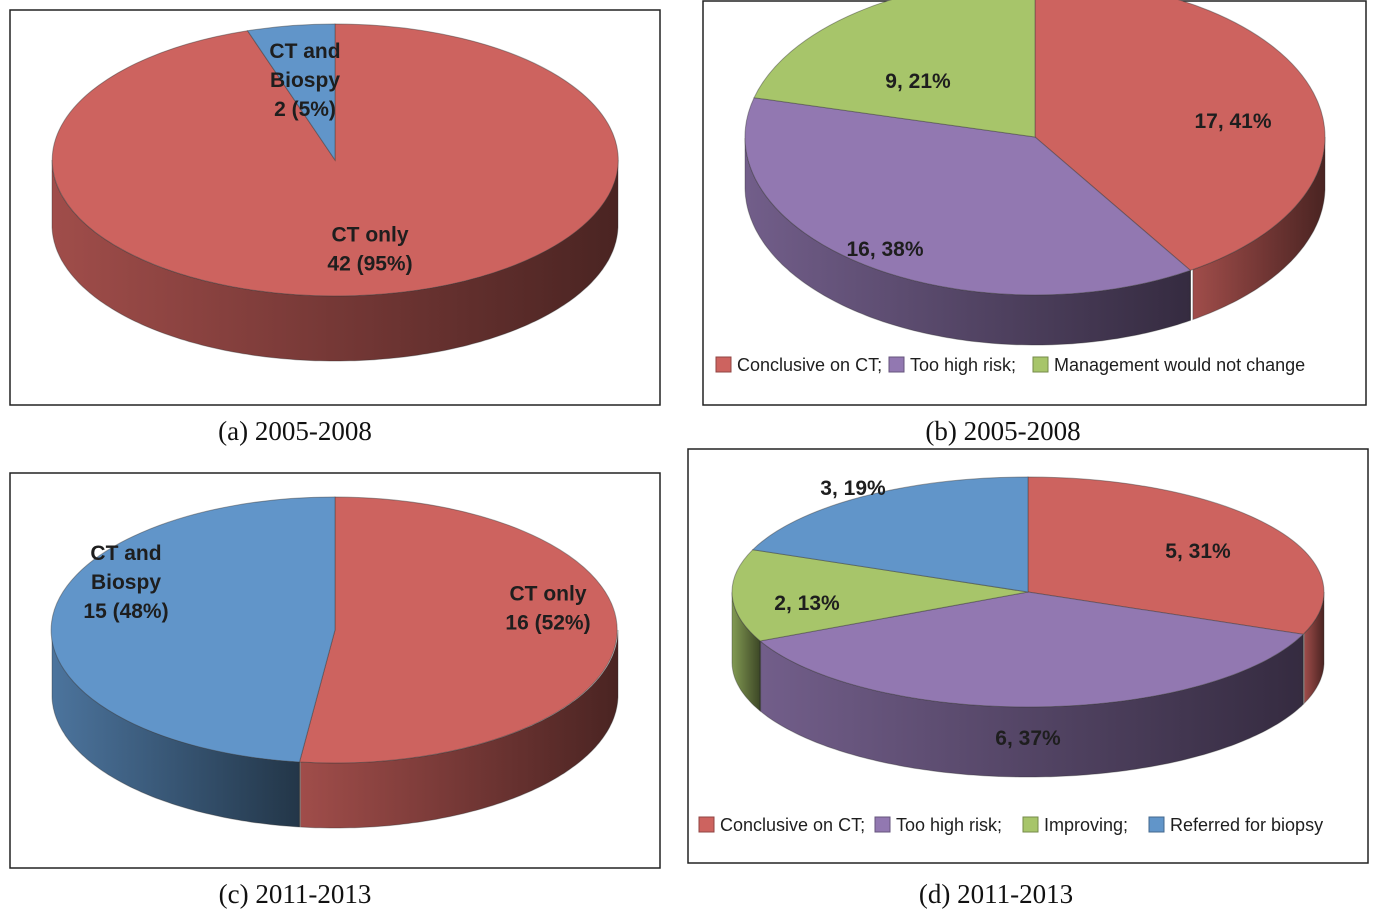 The width and height of the screenshot is (1376, 914). What do you see at coordinates (547, 623) in the screenshot?
I see `slice-label: 16 (52%)` at bounding box center [547, 623].